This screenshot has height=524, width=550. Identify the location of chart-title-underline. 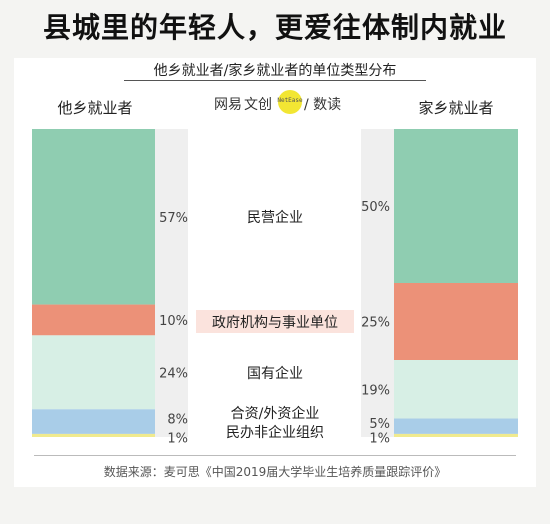
(275, 80).